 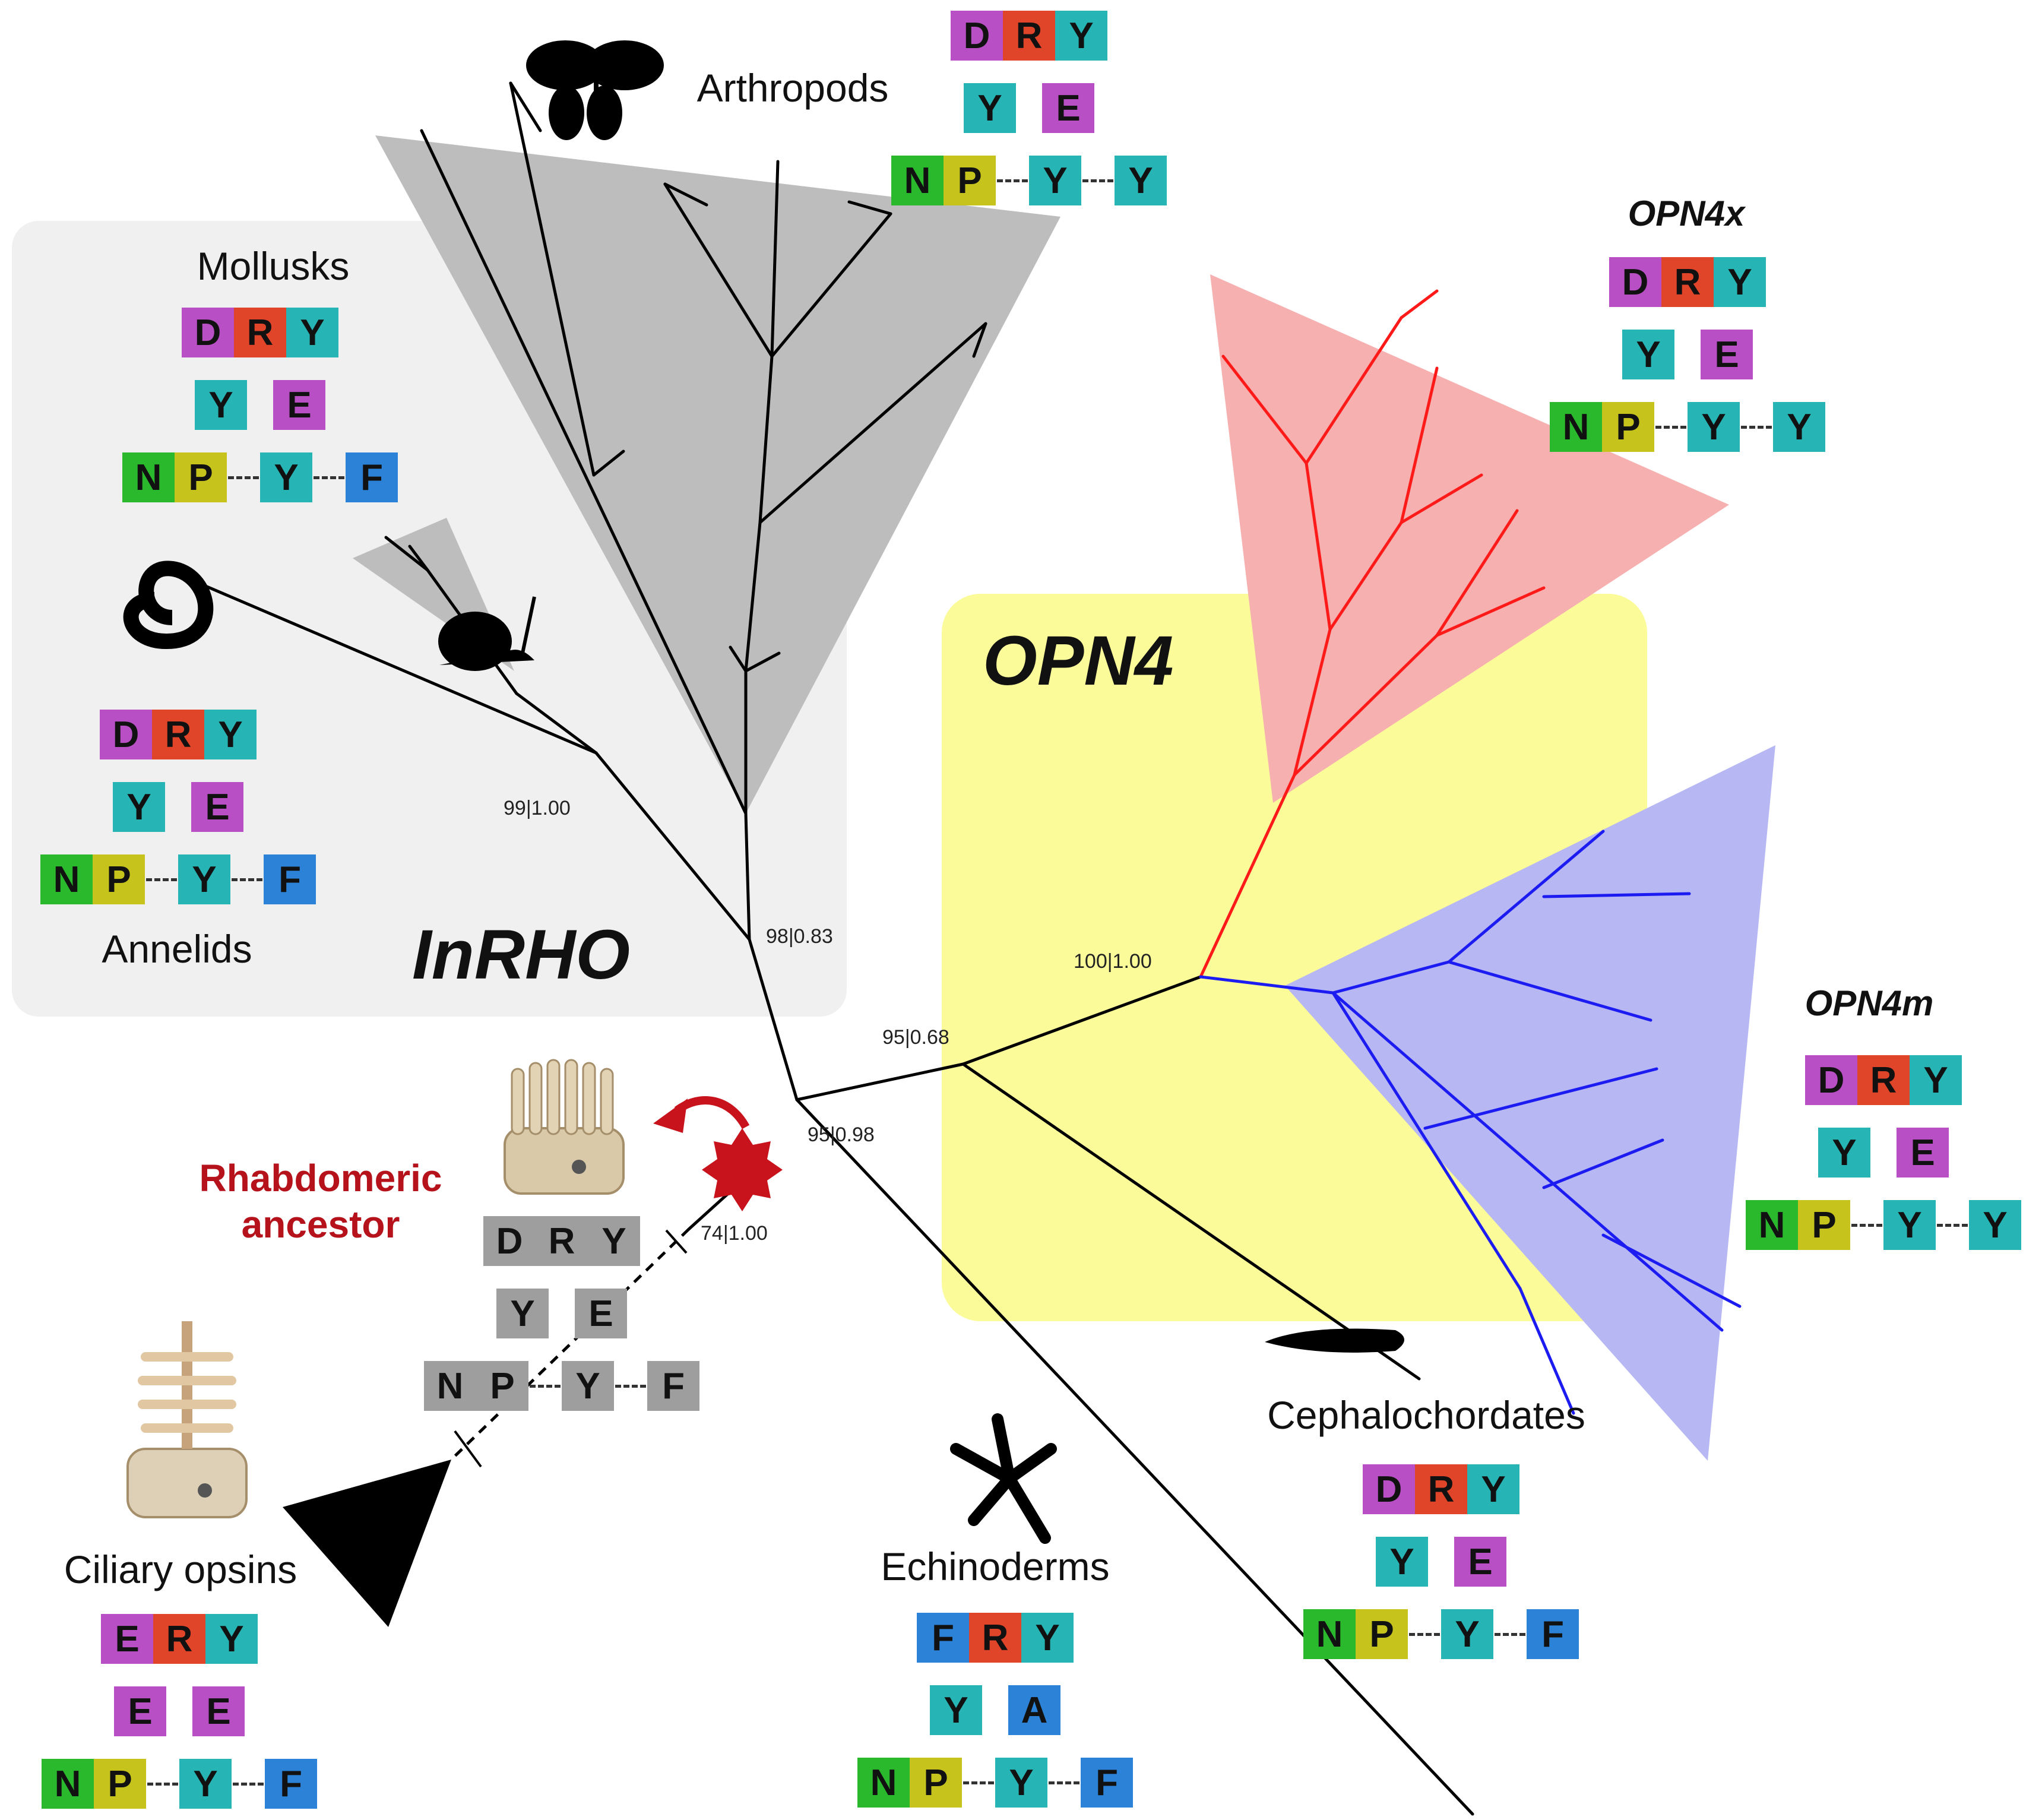 I want to click on support-value: 95|0.68, so click(x=915, y=1037).